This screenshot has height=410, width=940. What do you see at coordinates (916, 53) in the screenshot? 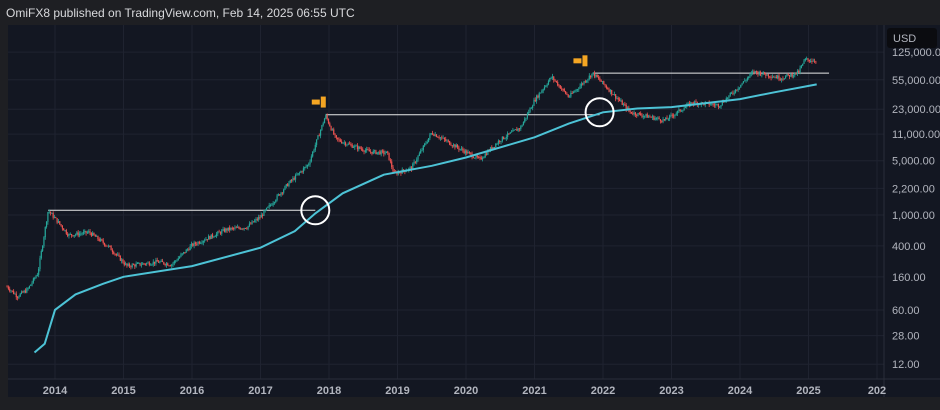
I see `y-tick-label: 125,000.00` at bounding box center [916, 53].